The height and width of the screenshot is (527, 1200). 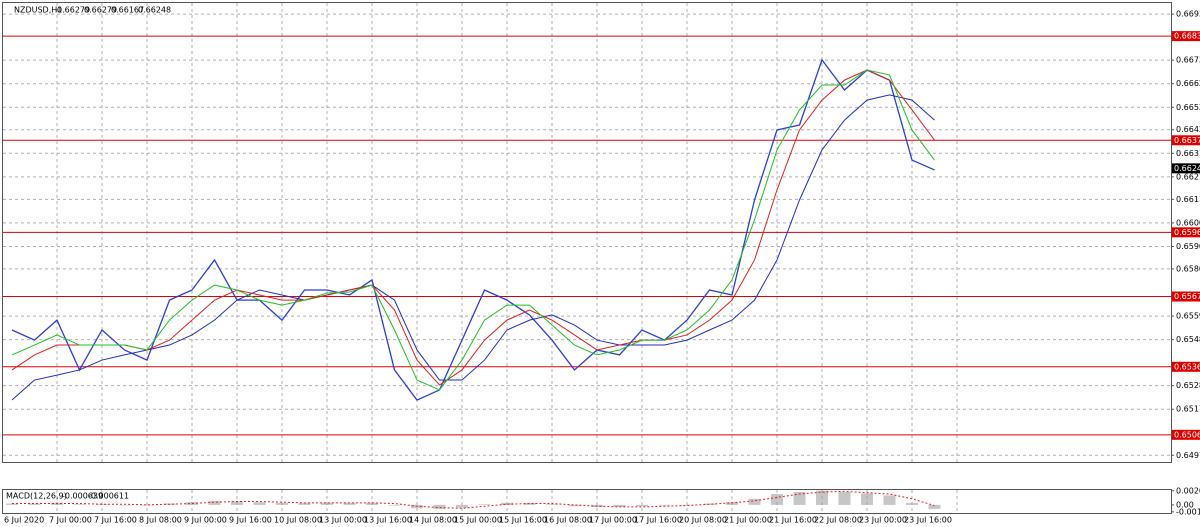 I want to click on macd-reading: -0.000611, so click(x=108, y=496).